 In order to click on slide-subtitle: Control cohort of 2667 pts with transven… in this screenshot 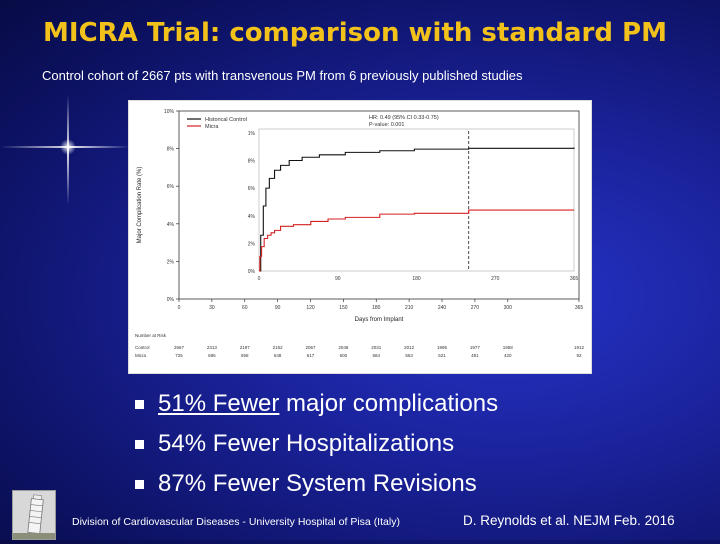, I will do `click(282, 75)`.